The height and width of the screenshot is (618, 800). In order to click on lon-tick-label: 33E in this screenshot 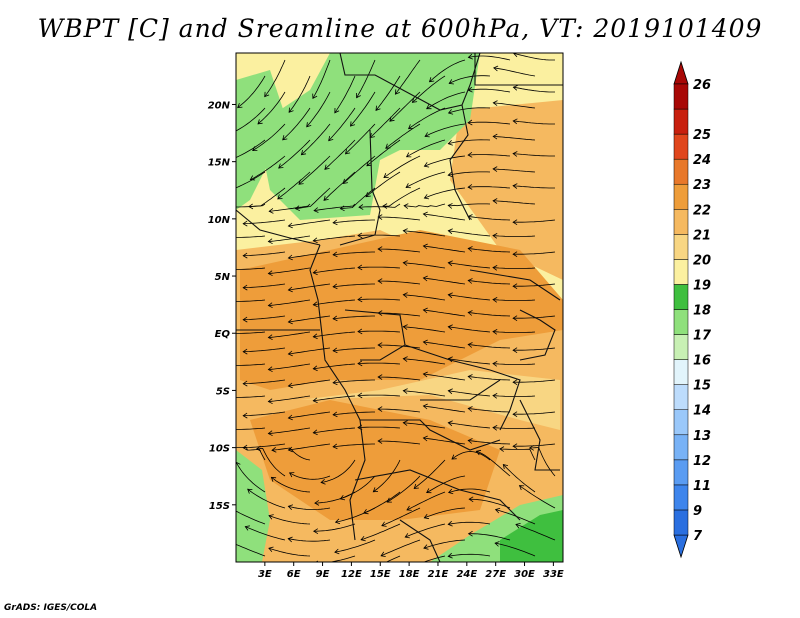, I will do `click(553, 574)`.